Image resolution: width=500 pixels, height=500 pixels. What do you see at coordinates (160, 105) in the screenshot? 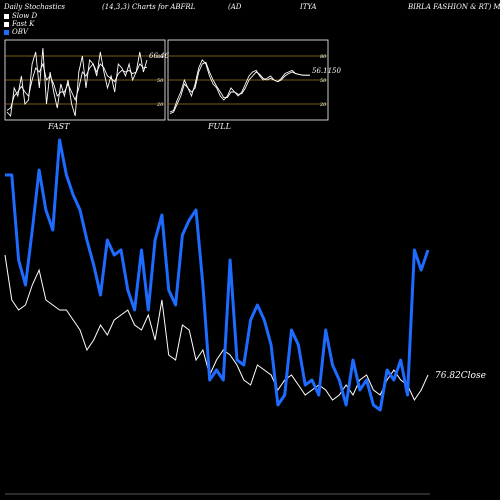
I see `fast-level-label: 20` at bounding box center [160, 105].